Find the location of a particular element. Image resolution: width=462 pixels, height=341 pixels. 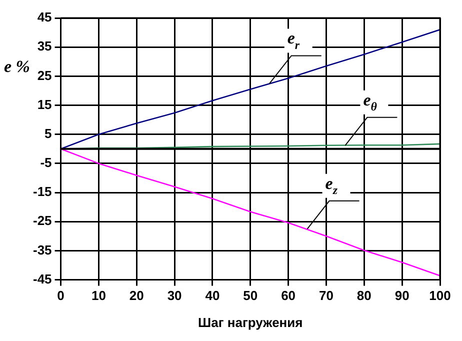

y-tick-label: -35 is located at coordinates (42, 250).